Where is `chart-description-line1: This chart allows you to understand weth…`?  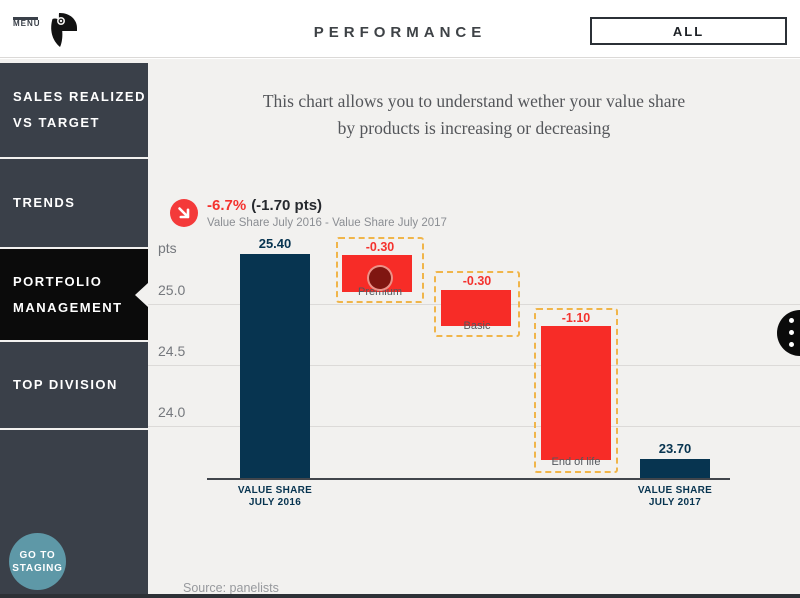
chart-description-line1: This chart allows you to understand weth… is located at coordinates (474, 101).